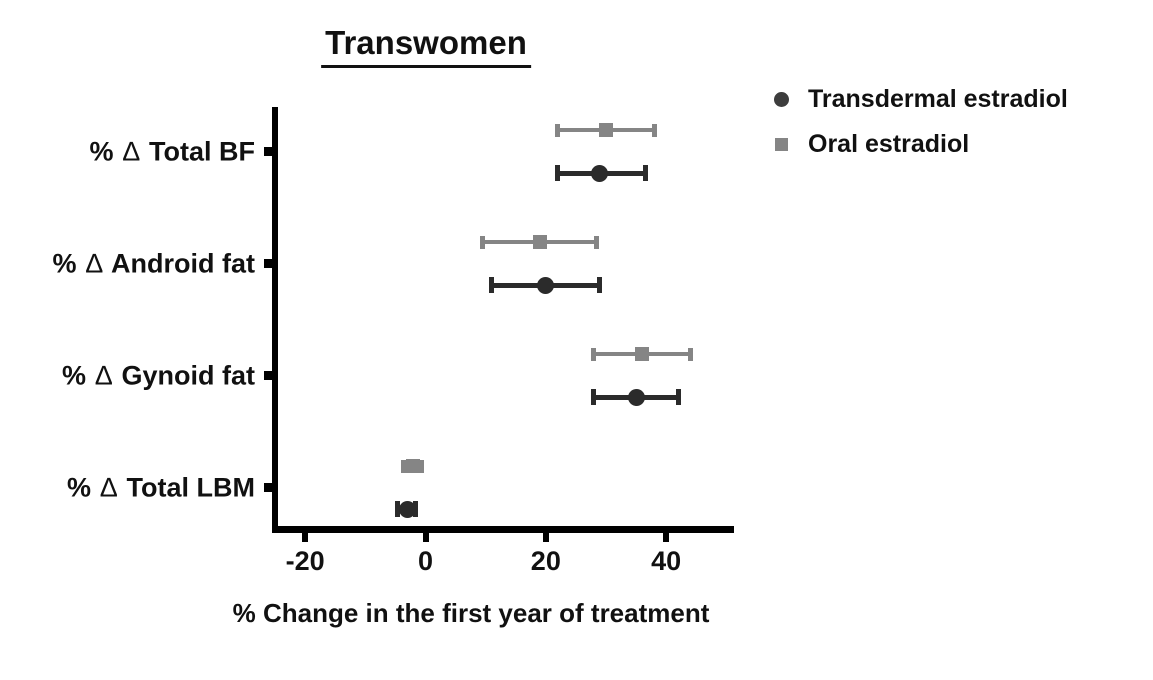  What do you see at coordinates (172, 151) in the screenshot?
I see `category-label: % ∆ Total BF` at bounding box center [172, 151].